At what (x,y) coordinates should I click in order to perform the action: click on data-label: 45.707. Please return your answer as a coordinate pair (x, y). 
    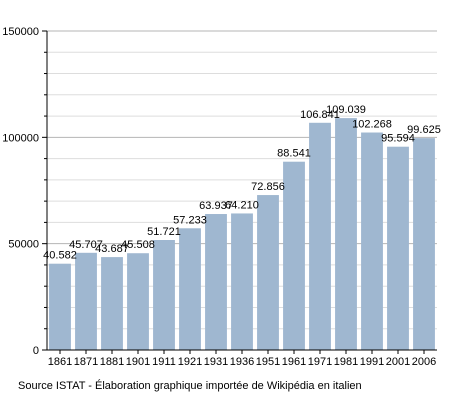
    Looking at the image, I should click on (86, 245).